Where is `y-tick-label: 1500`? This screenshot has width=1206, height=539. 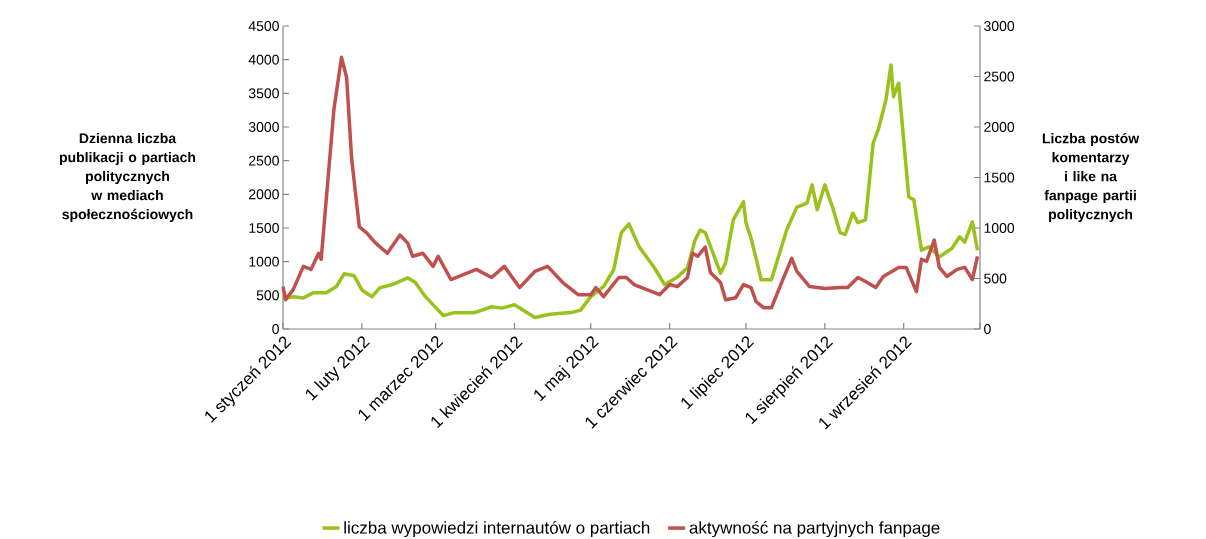 y-tick-label: 1500 is located at coordinates (264, 228).